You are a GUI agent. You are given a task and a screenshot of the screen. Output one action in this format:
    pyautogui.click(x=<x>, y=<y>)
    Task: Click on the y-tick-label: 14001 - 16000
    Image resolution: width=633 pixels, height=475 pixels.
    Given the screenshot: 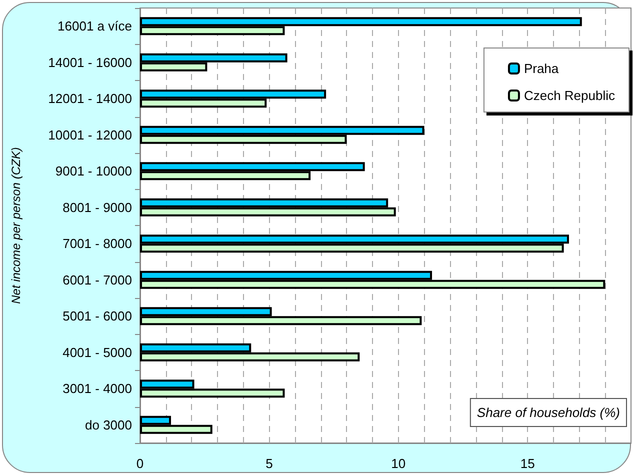 What is the action you would take?
    pyautogui.click(x=90, y=62)
    